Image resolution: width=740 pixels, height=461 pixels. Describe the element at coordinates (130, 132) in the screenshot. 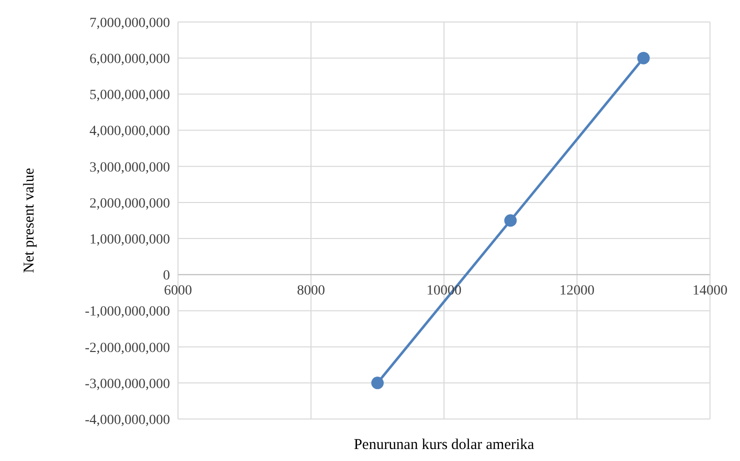

I see `y-tick-label: 4,000,000,000` at that location.